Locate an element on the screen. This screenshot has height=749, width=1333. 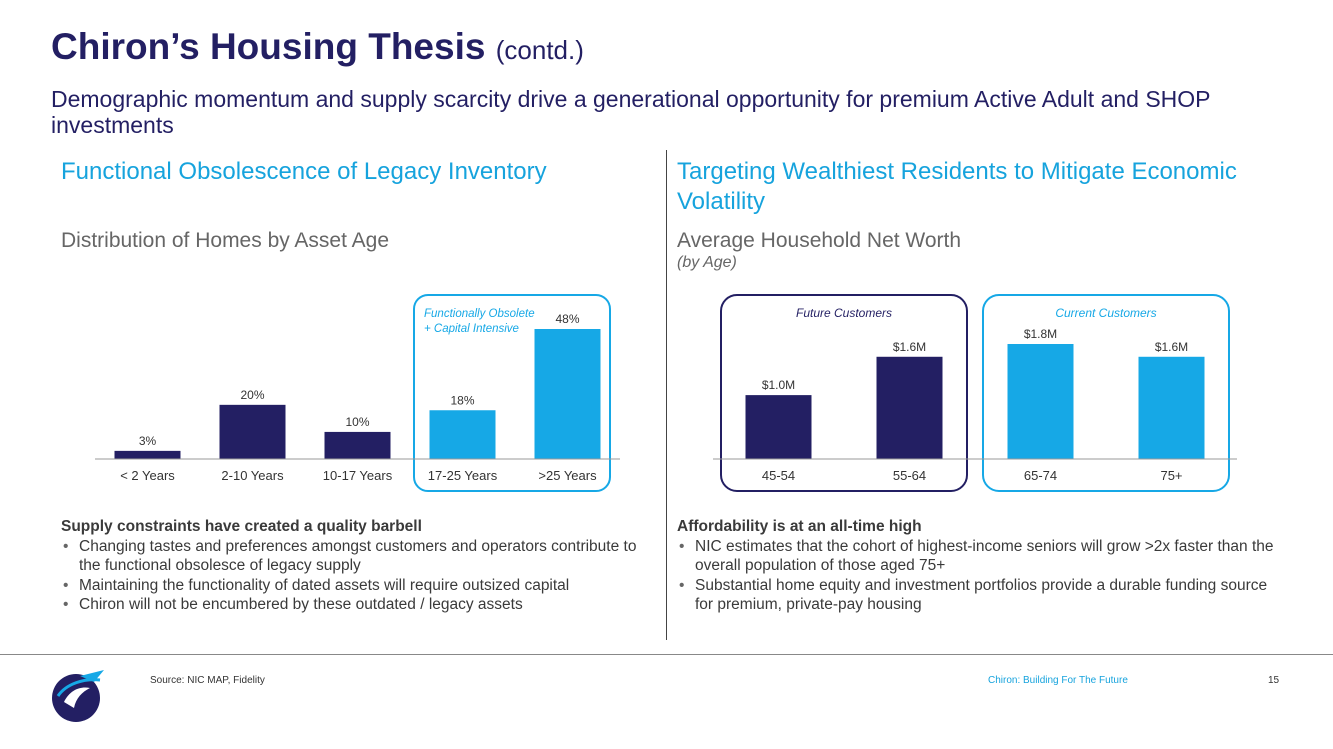
page-number: 15 is located at coordinates (1274, 680).